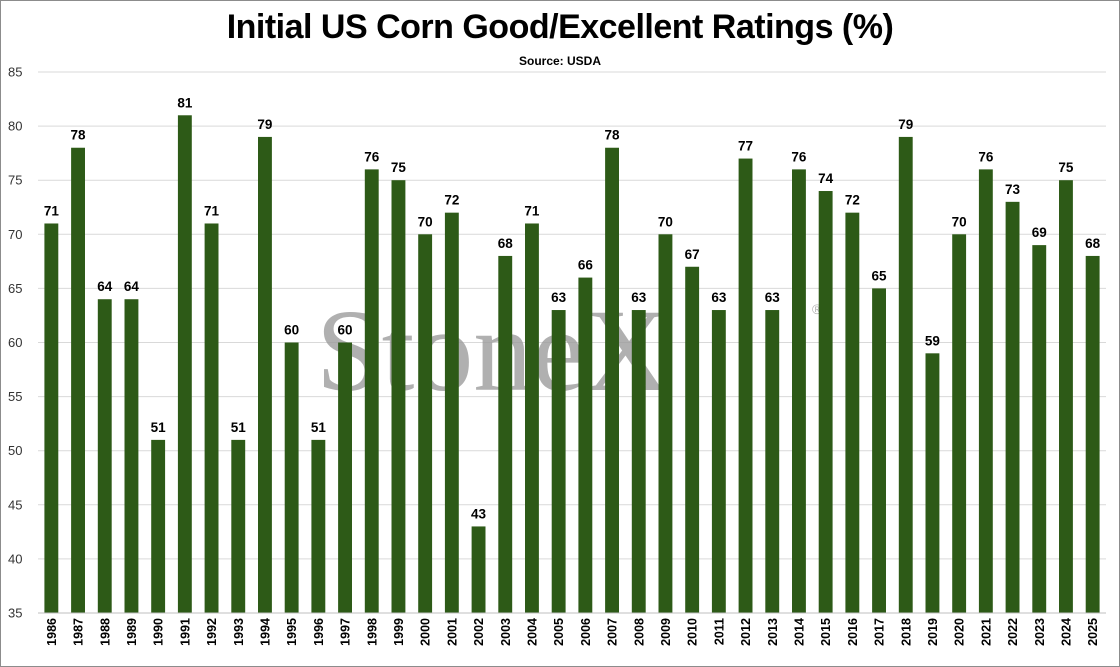 The width and height of the screenshot is (1120, 667). Describe the element at coordinates (719, 631) in the screenshot. I see `x-tick-label: 2011` at that location.